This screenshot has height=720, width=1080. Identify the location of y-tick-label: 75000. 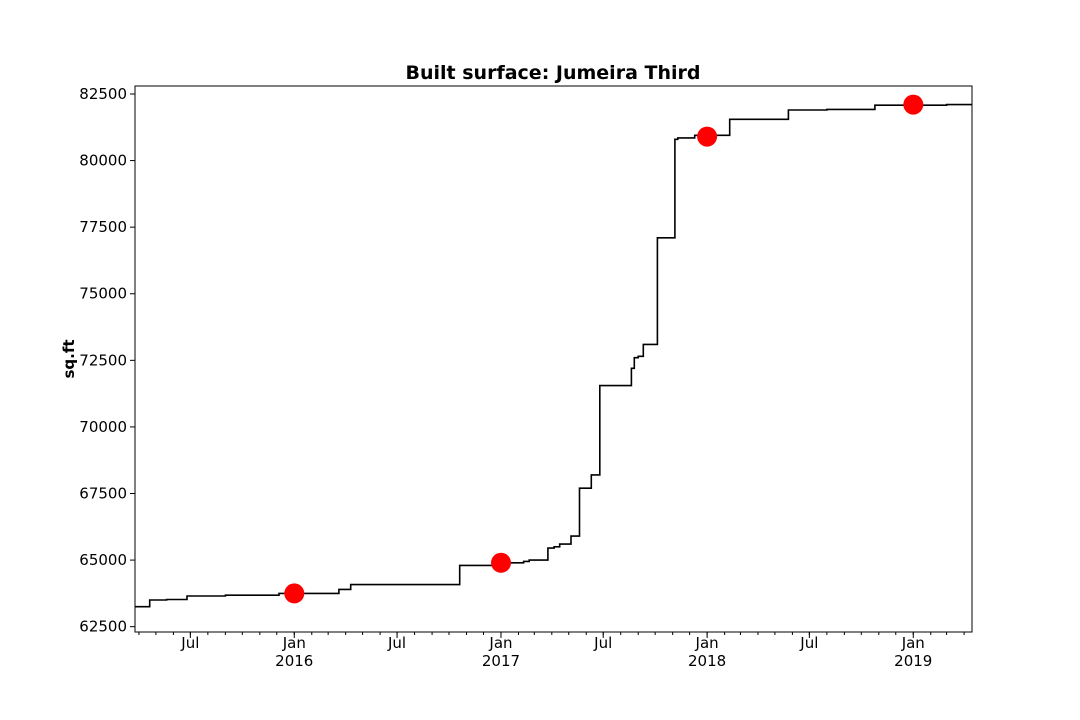
(103, 294).